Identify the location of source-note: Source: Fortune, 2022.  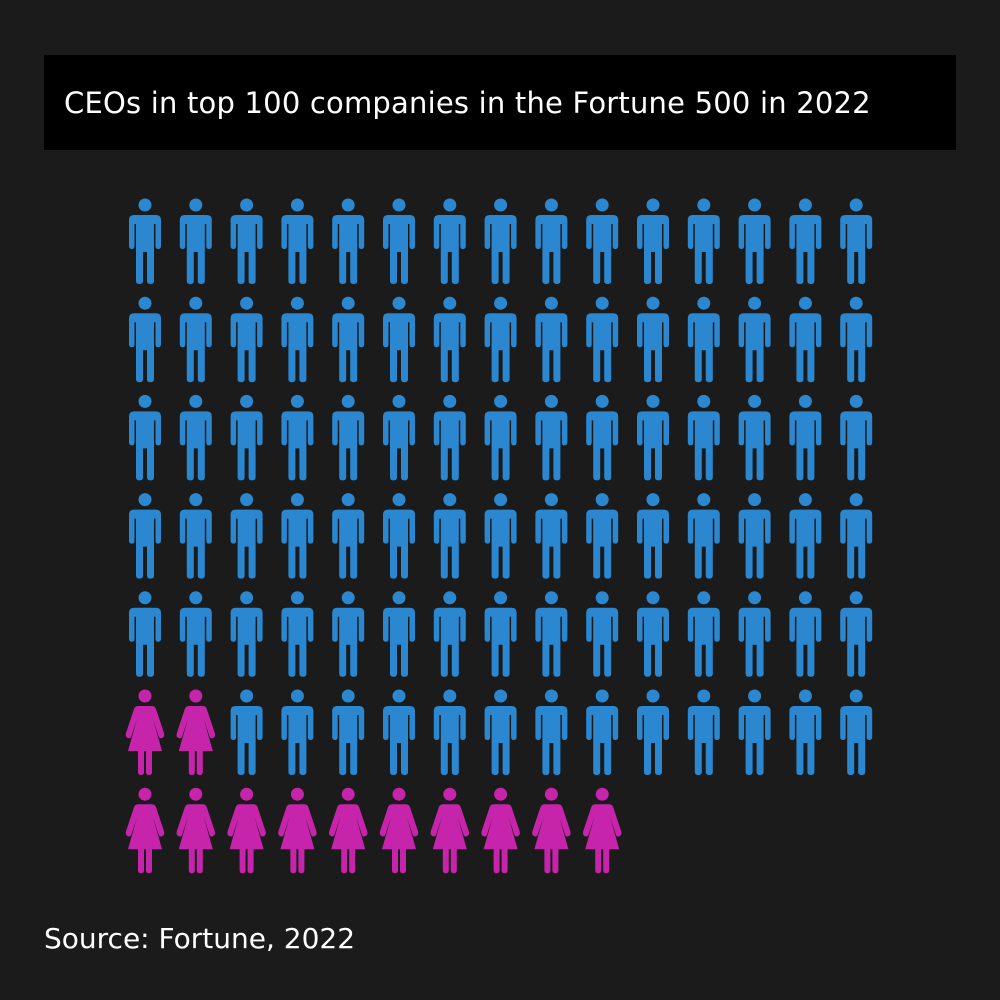
(200, 938).